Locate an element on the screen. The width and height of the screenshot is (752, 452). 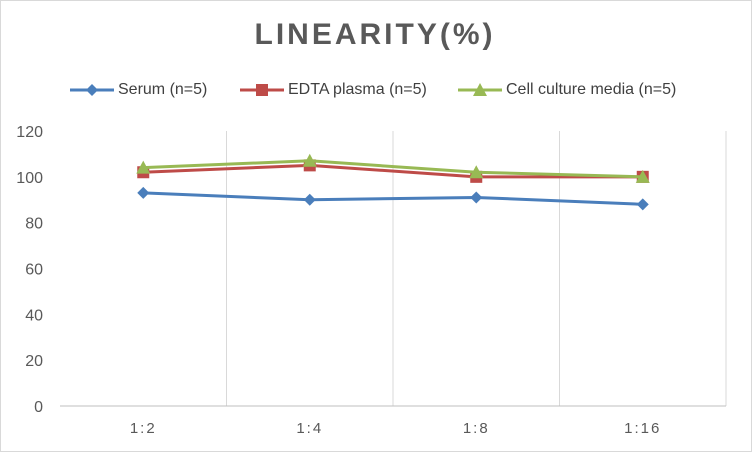
legend-marker-edta-plasma is located at coordinates (262, 90).